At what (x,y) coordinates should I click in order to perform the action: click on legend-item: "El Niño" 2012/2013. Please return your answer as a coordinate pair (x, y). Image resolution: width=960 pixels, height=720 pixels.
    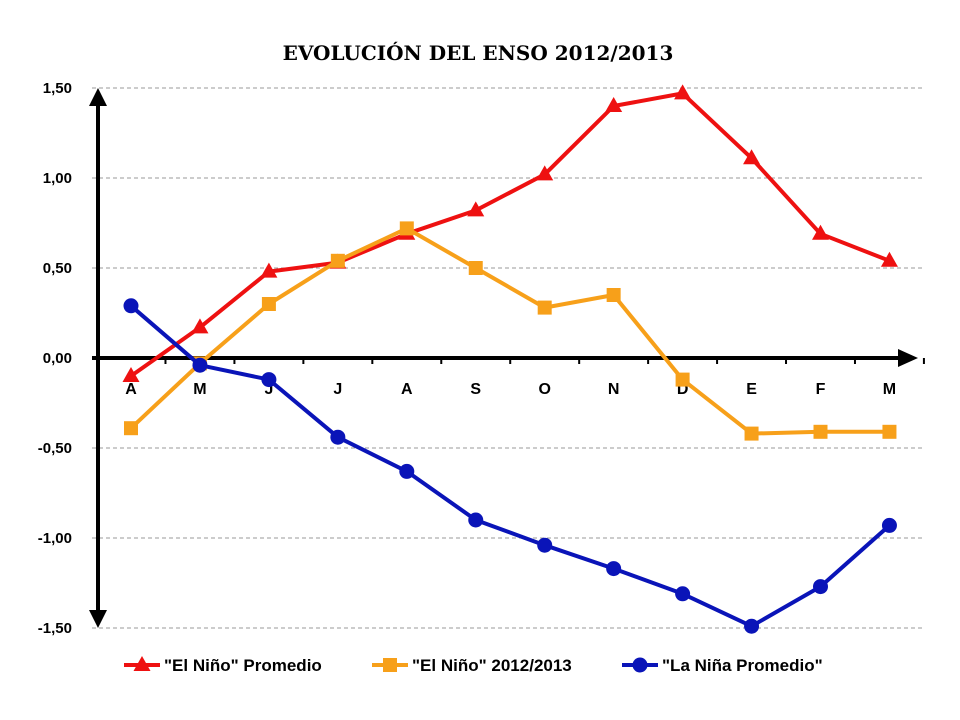
    Looking at the image, I should click on (472, 665).